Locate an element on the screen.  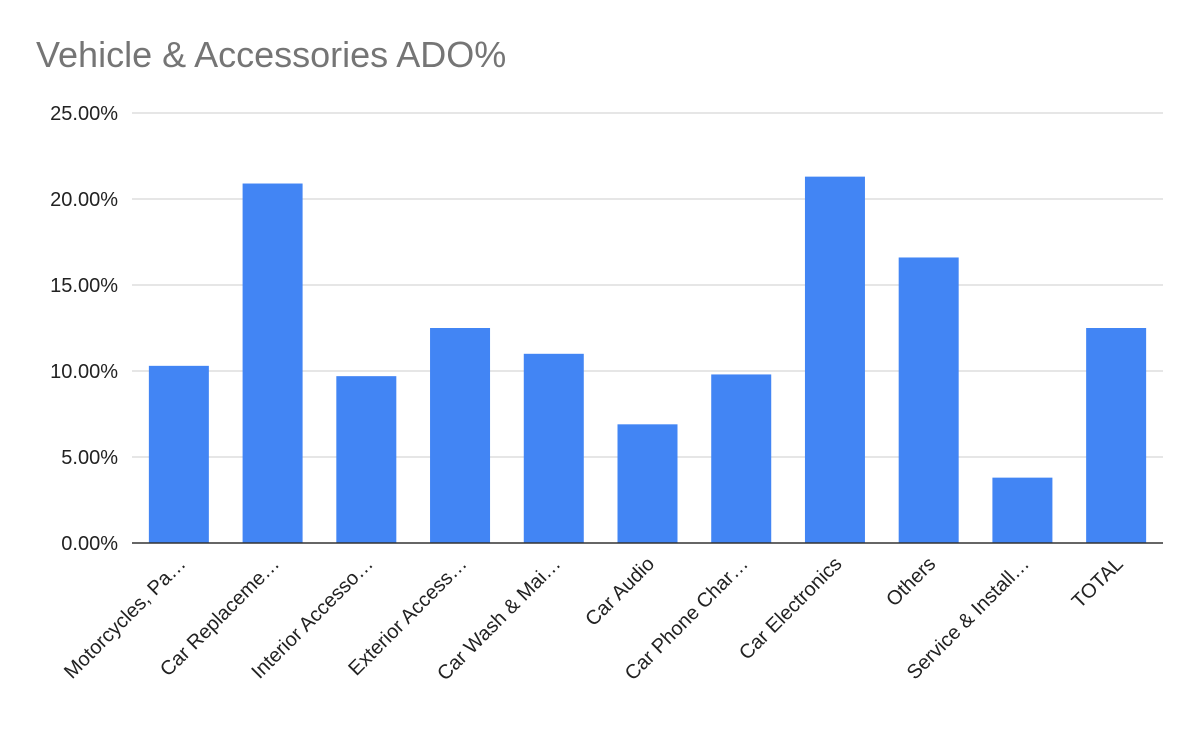
y-tick-label: 10.00% is located at coordinates (84, 372).